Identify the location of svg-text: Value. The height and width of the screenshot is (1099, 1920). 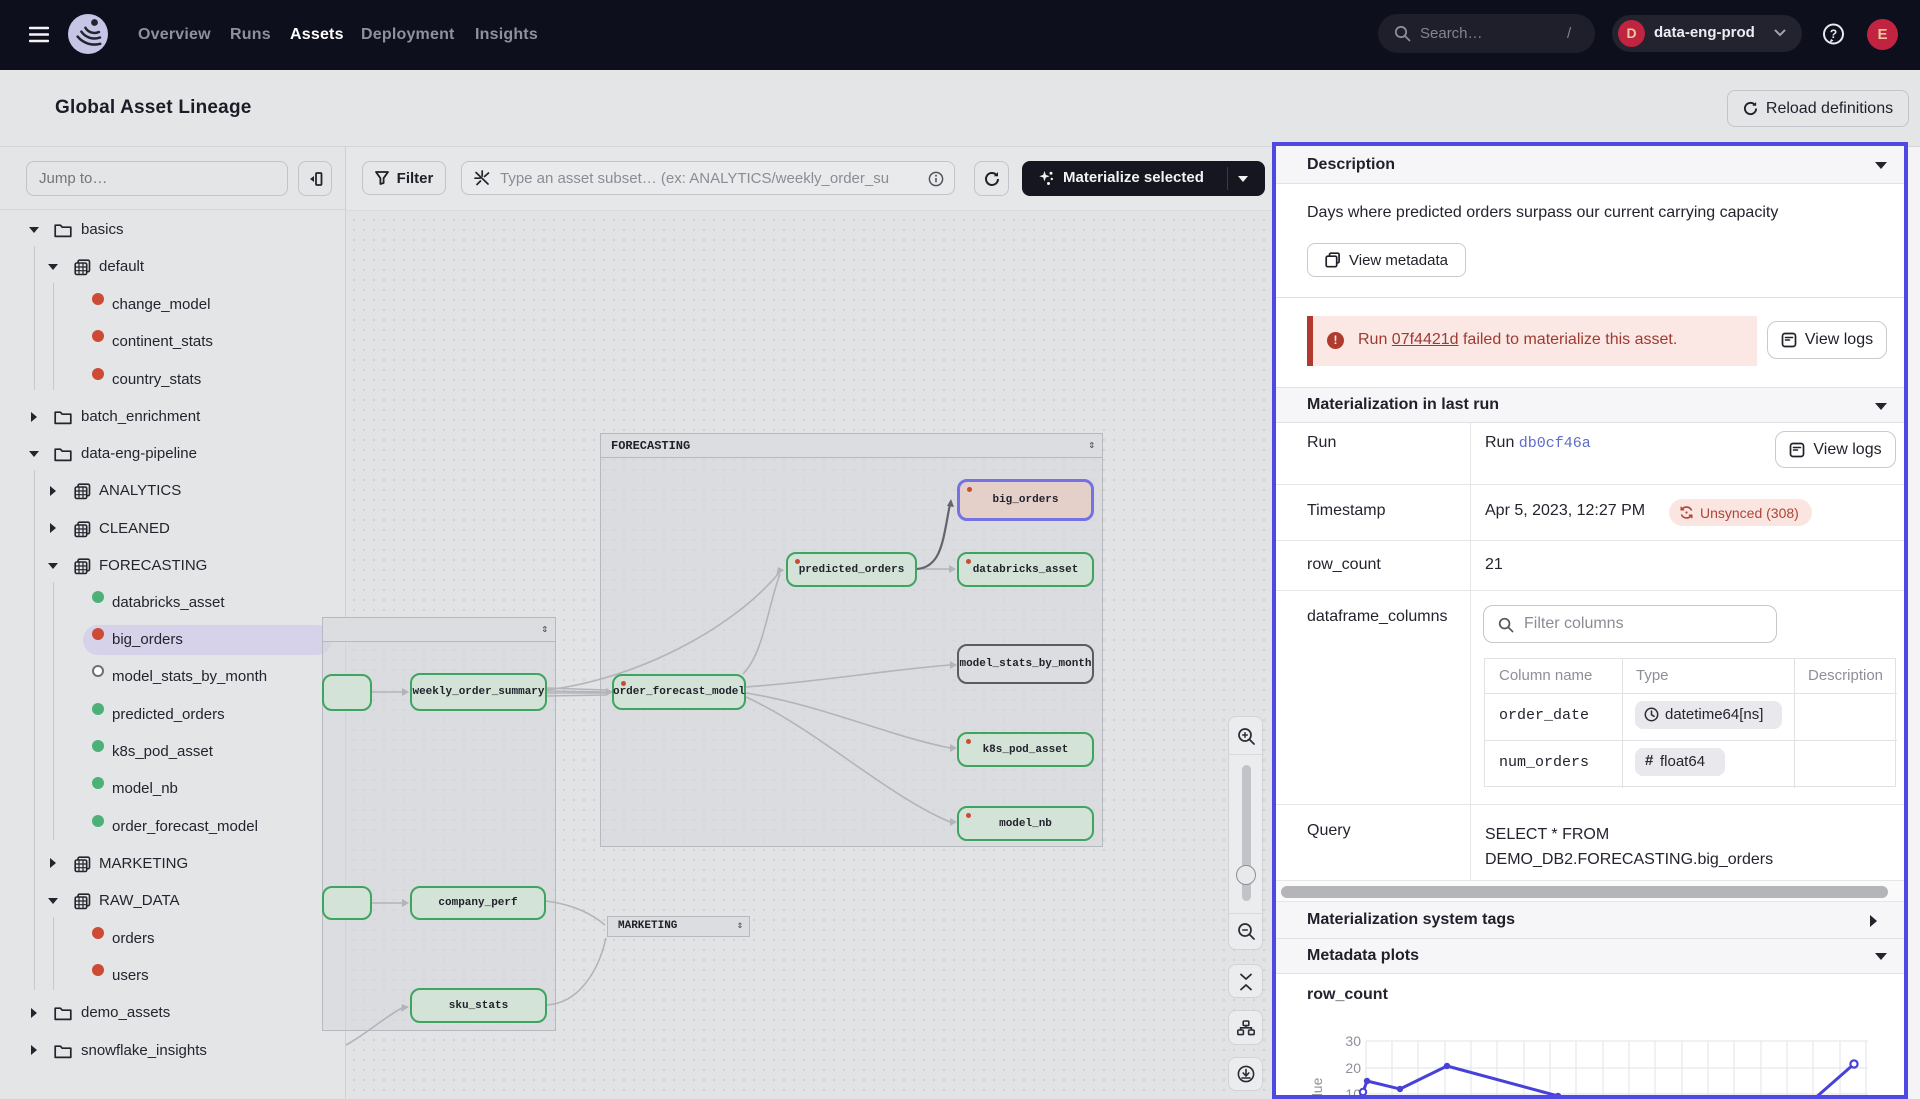
(1317, 1086).